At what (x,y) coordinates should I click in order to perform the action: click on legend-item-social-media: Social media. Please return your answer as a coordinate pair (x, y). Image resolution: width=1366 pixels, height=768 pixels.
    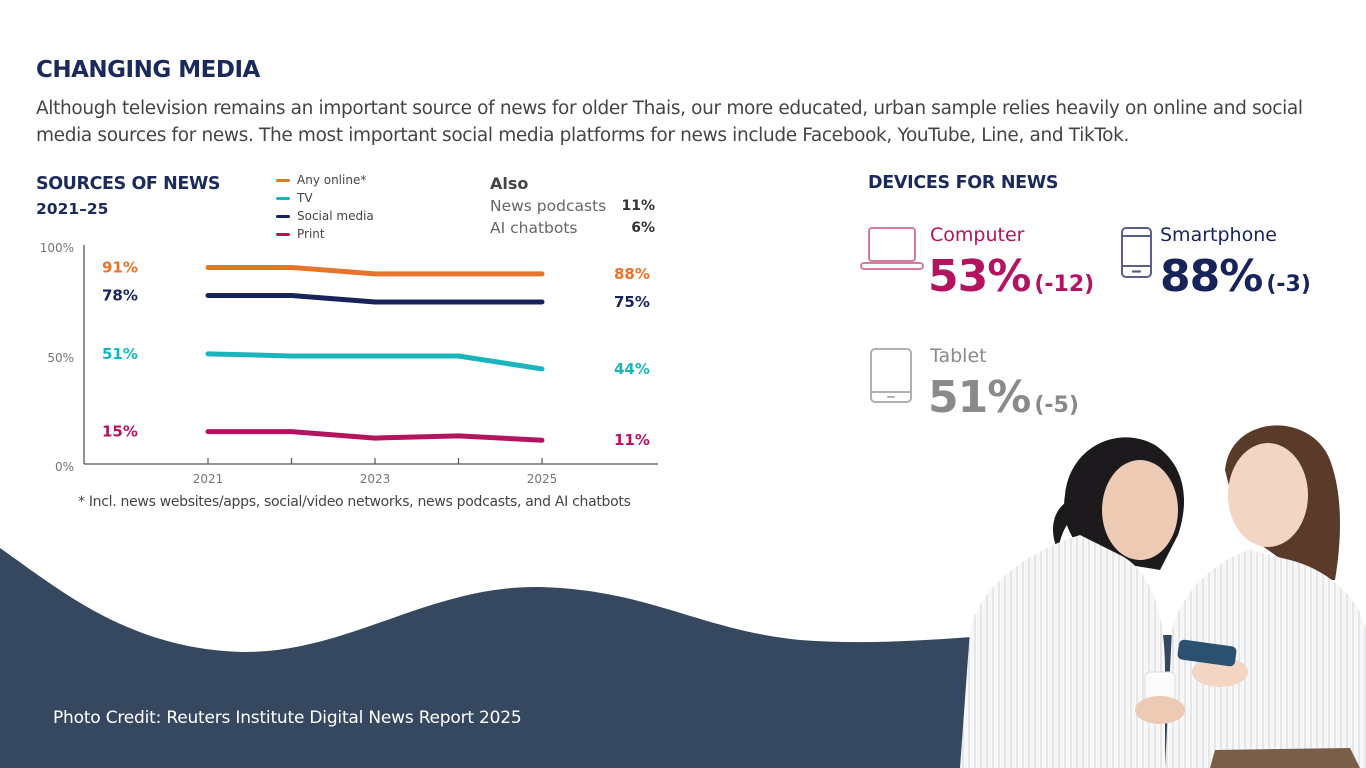
    Looking at the image, I should click on (325, 216).